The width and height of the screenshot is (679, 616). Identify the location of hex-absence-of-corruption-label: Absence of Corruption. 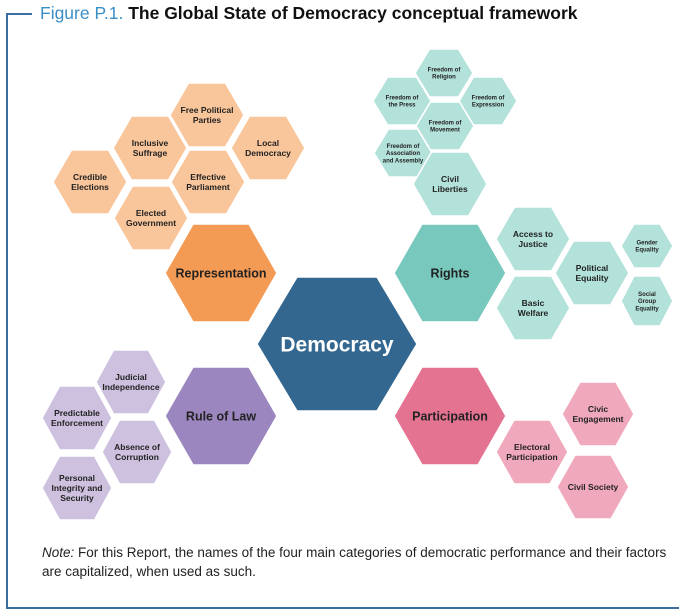
(137, 452).